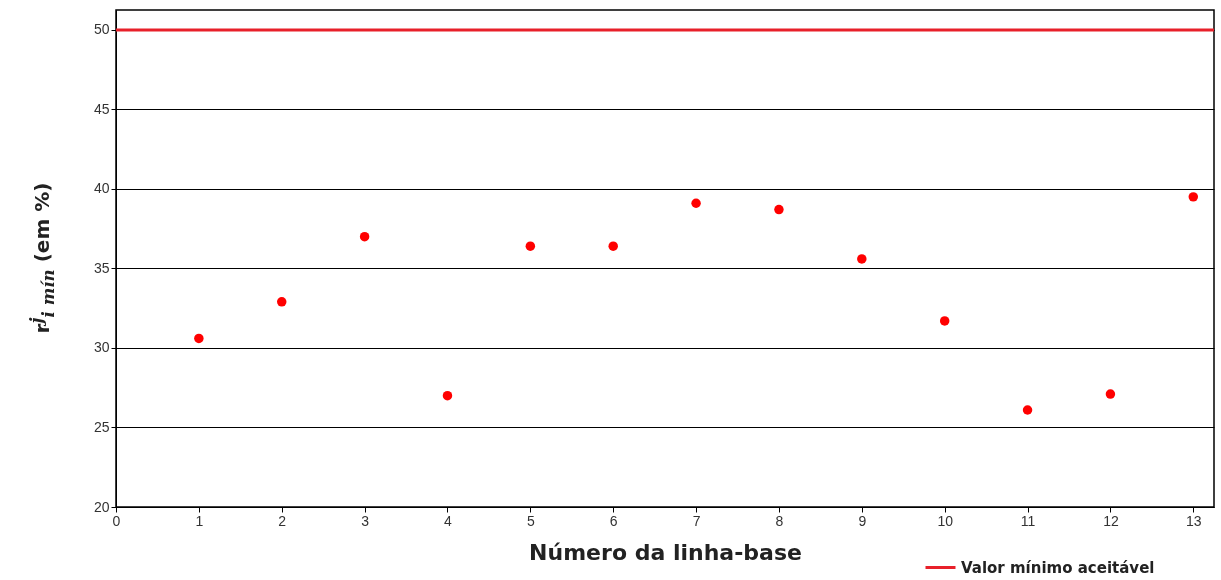  Describe the element at coordinates (862, 520) in the screenshot. I see `x-tick-label: 9` at that location.